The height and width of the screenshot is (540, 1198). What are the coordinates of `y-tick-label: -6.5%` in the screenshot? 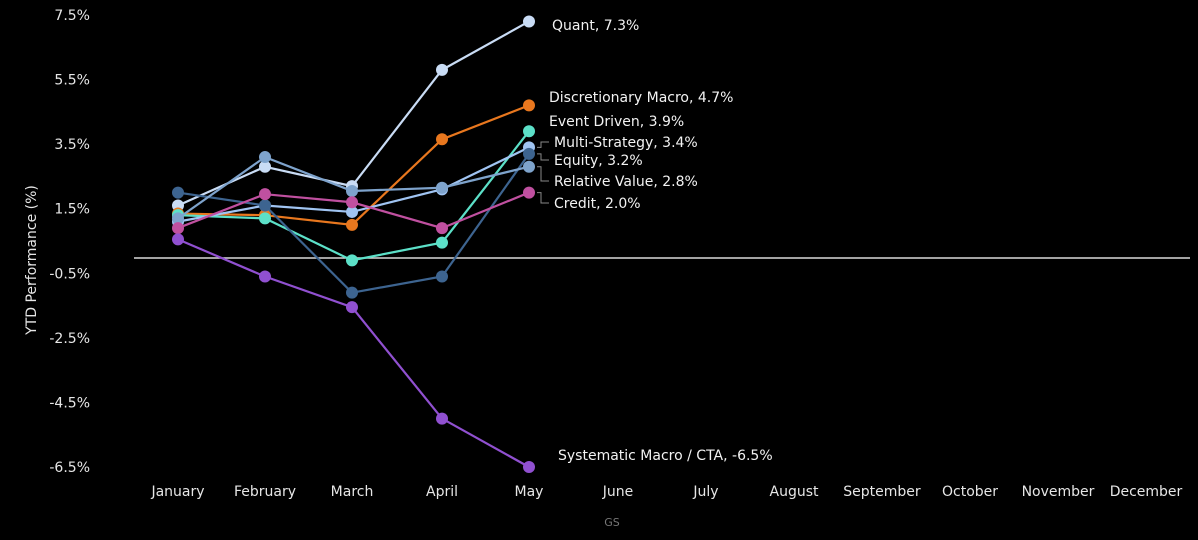 It's located at (69, 468).